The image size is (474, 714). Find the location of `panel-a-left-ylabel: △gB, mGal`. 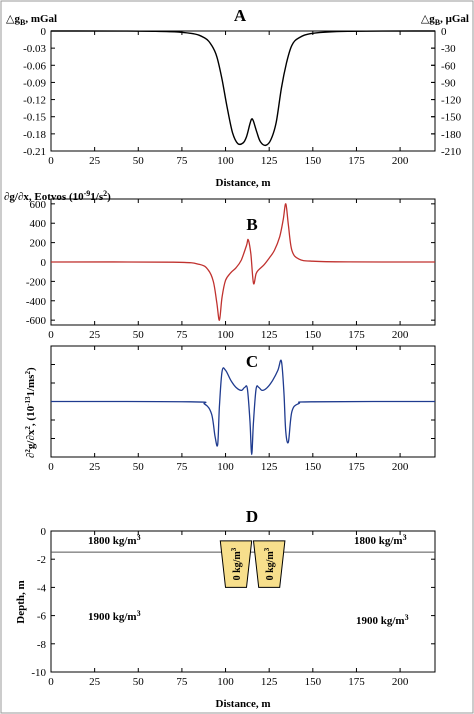

panel-a-left-ylabel: △gB, mGal is located at coordinates (31, 20).